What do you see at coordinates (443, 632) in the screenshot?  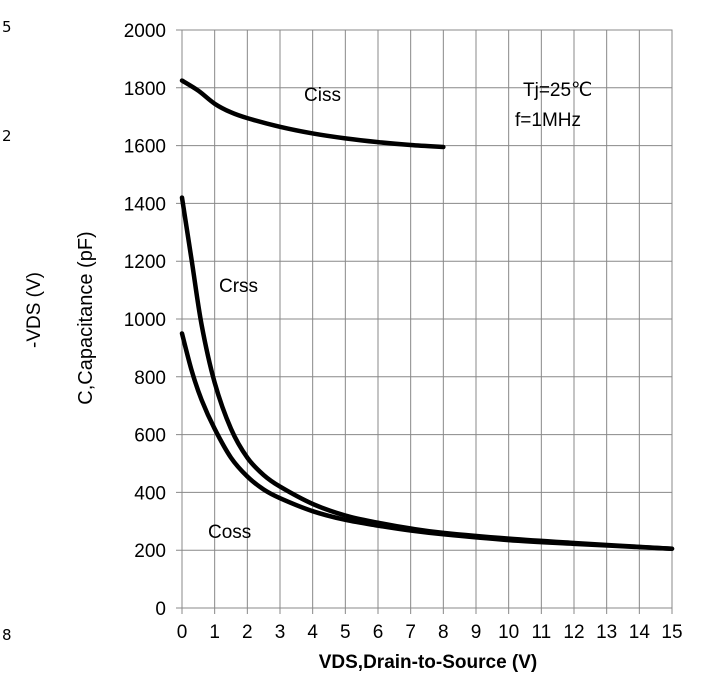 I see `x-tick-label: 8` at bounding box center [443, 632].